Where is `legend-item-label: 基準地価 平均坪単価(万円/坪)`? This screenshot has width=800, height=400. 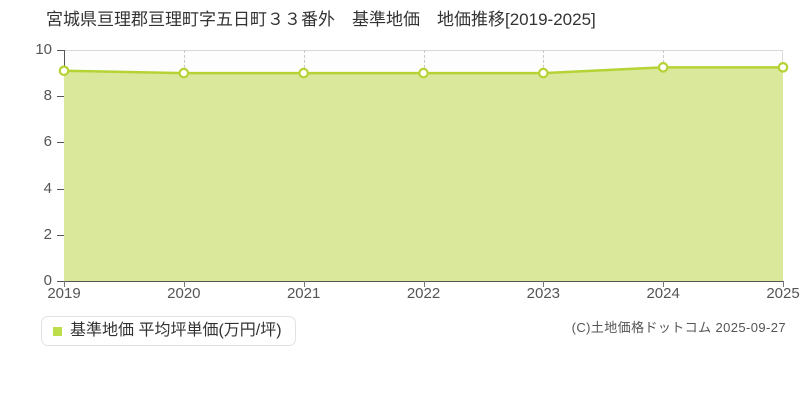 legend-item-label: 基準地価 平均坪単価(万円/坪) is located at coordinates (176, 330).